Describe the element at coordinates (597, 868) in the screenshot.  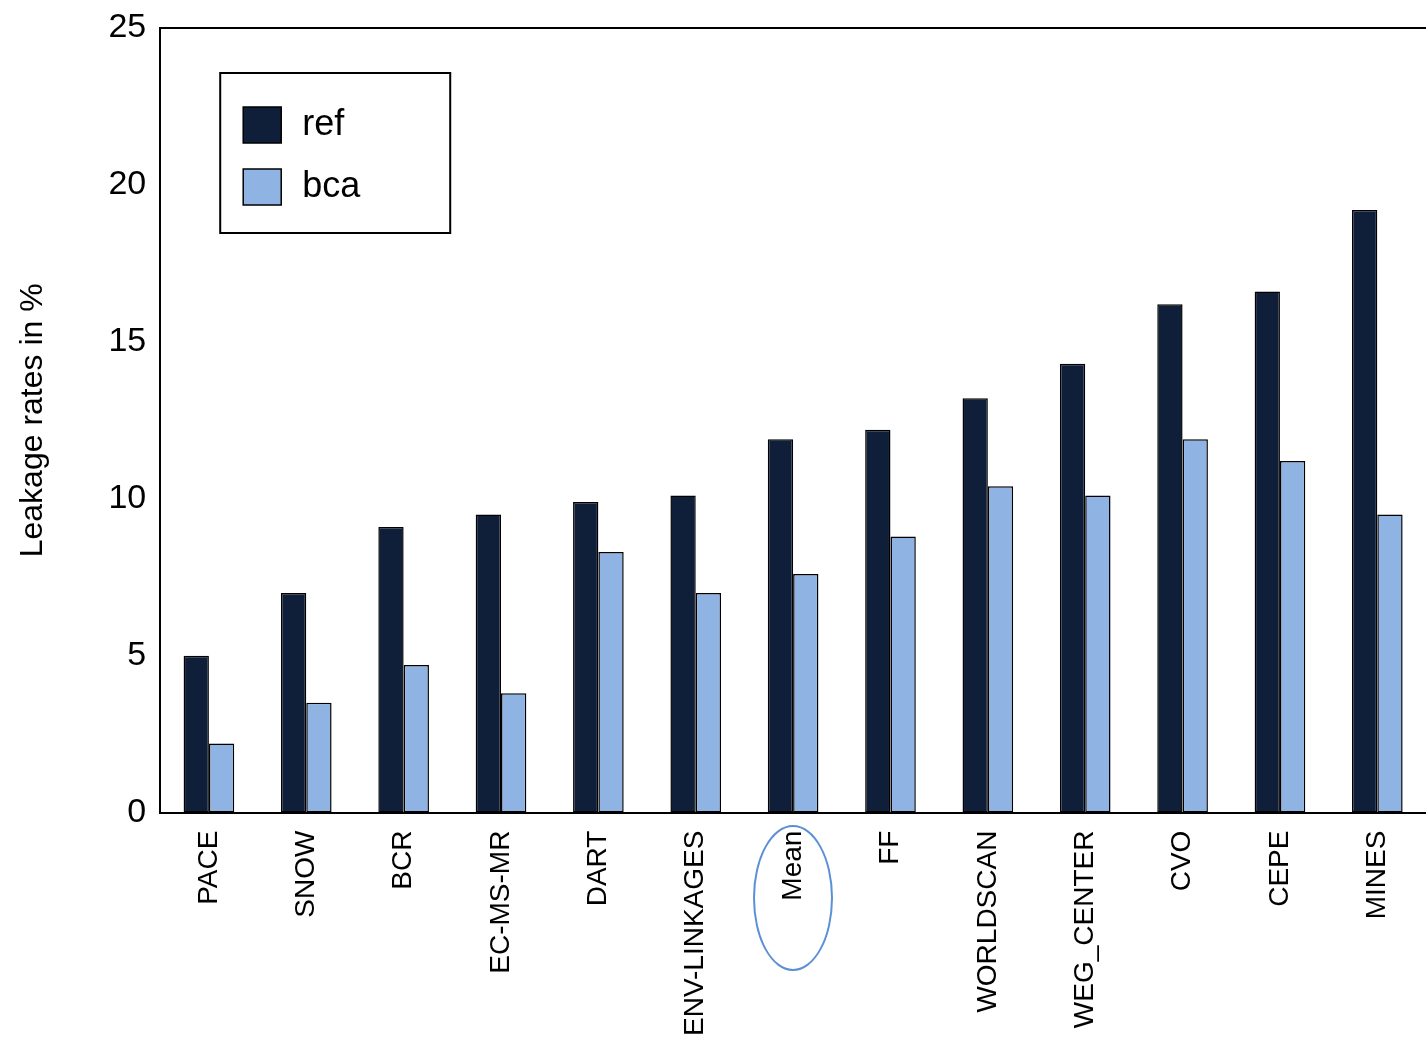
I see `x-tick-label: DART` at that location.